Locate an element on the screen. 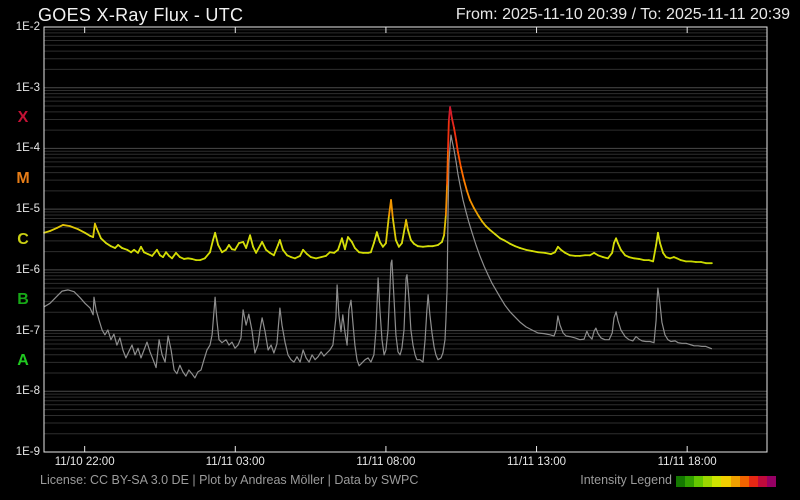  y-tick-label: 1E-2 is located at coordinates (27, 27).